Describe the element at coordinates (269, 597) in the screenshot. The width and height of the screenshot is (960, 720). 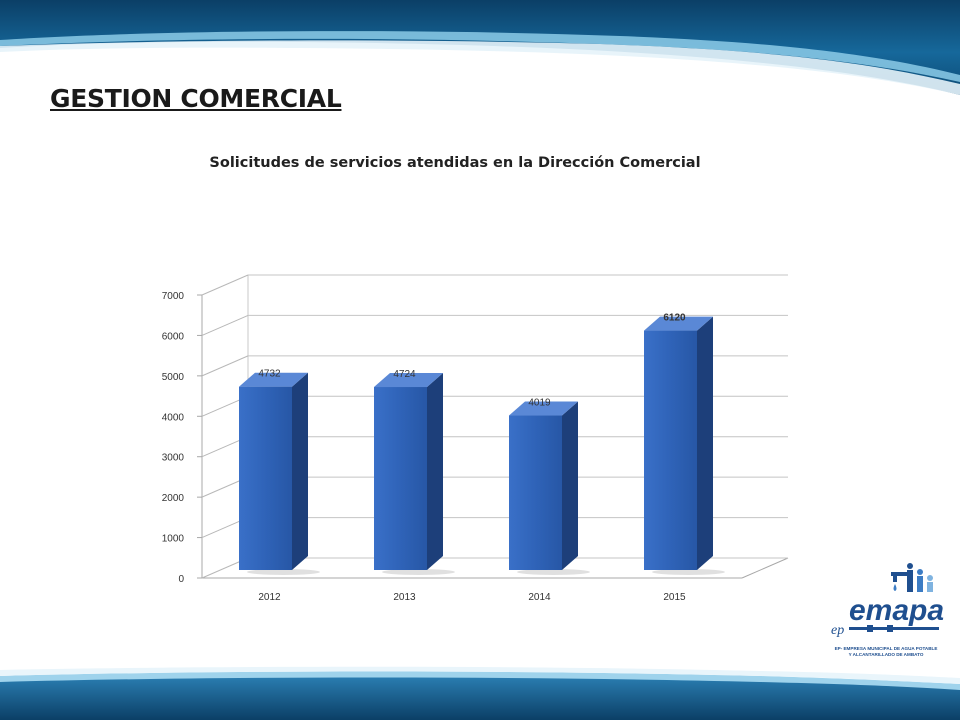
I see `x-tick-label: 2012` at that location.